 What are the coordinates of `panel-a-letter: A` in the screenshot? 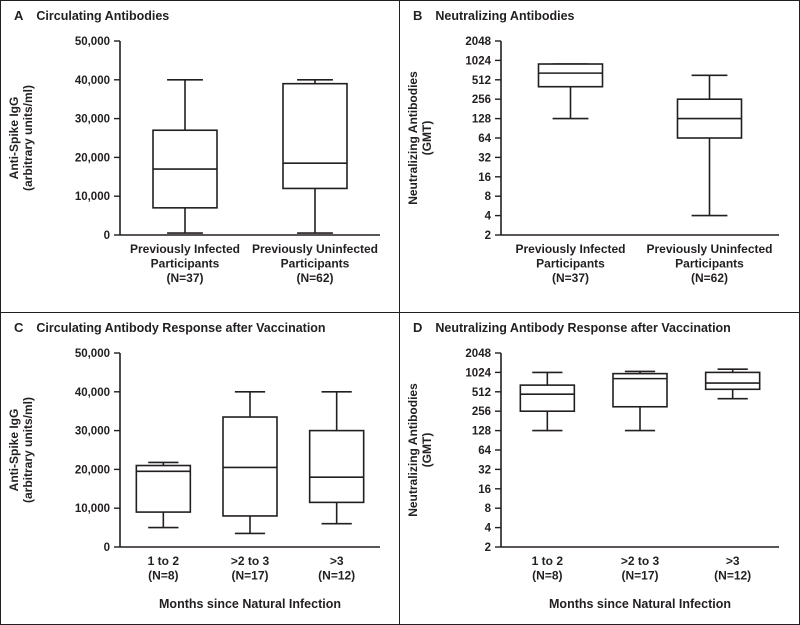 It's located at (19, 15).